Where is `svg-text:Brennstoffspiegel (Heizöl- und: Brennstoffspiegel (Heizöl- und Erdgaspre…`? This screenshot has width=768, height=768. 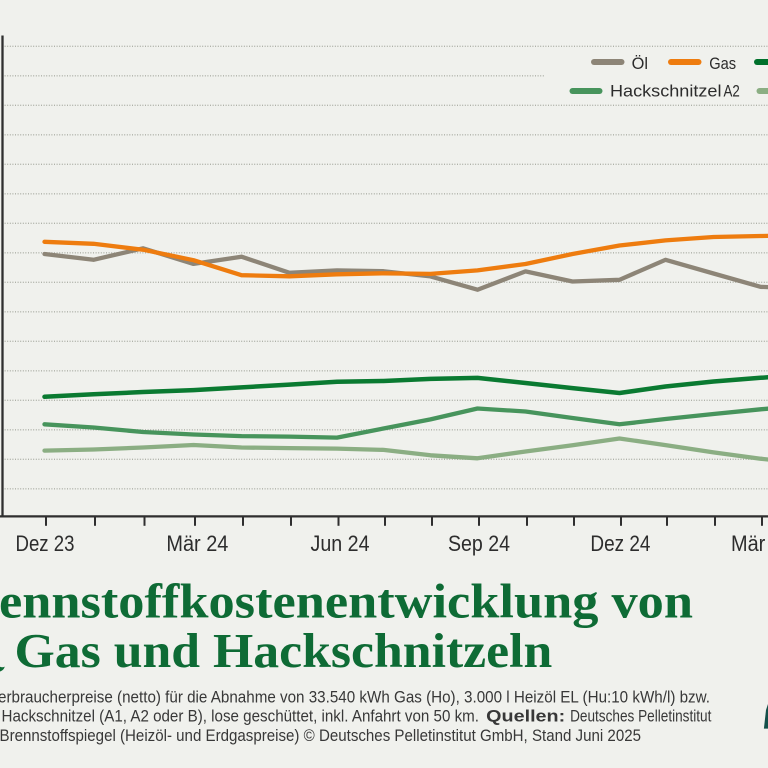 svg-text:Brennstoffspiegel (Heizöl- und: Brennstoffspiegel (Heizöl- und Erdgaspre… is located at coordinates (320, 735).